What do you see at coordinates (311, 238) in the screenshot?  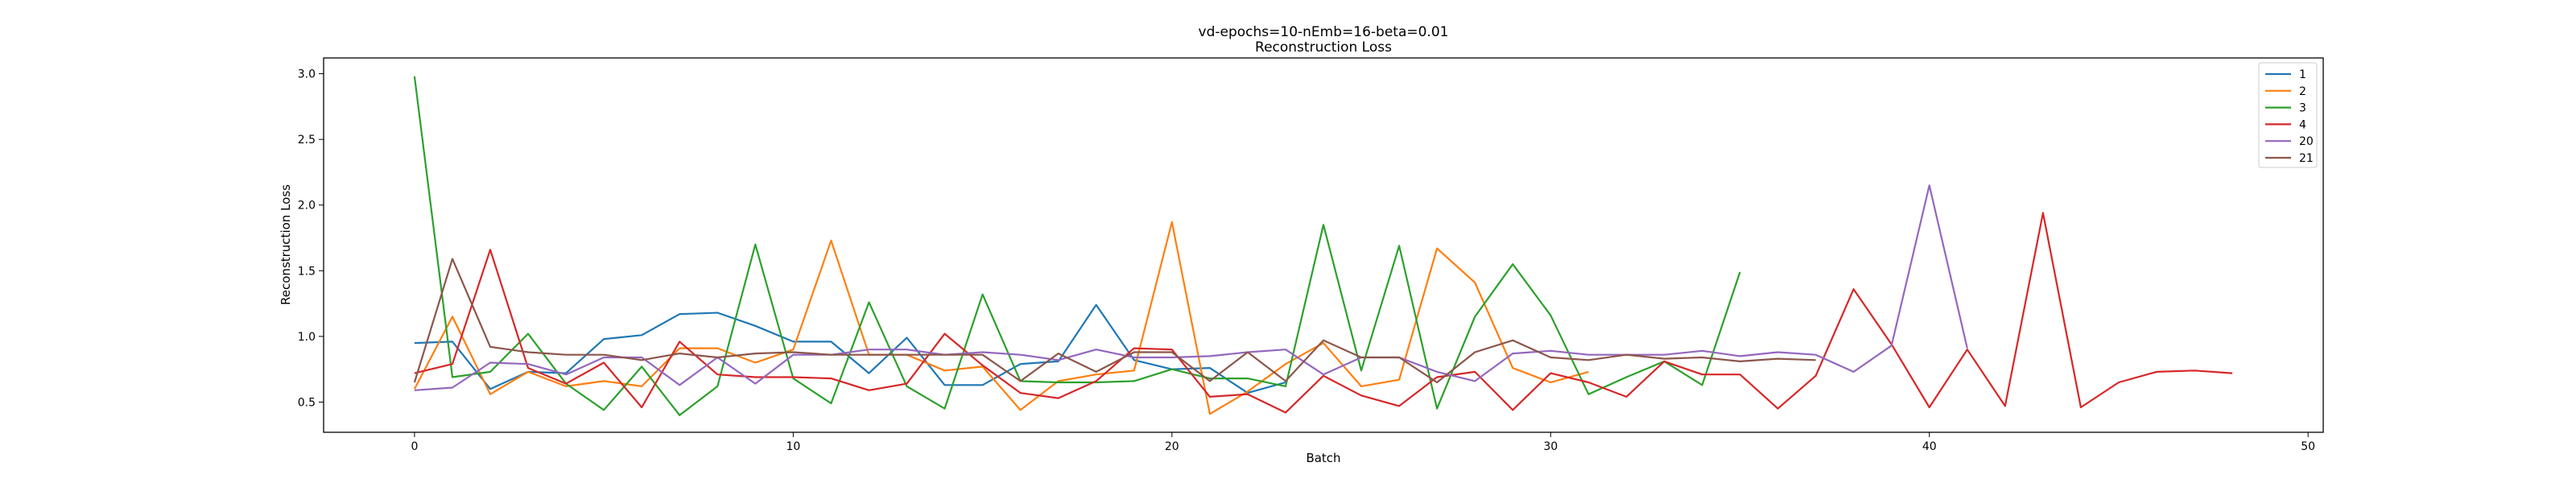 I see `y-axis: 0.5 1.0 1.5 2.0 2.5 3.0` at bounding box center [311, 238].